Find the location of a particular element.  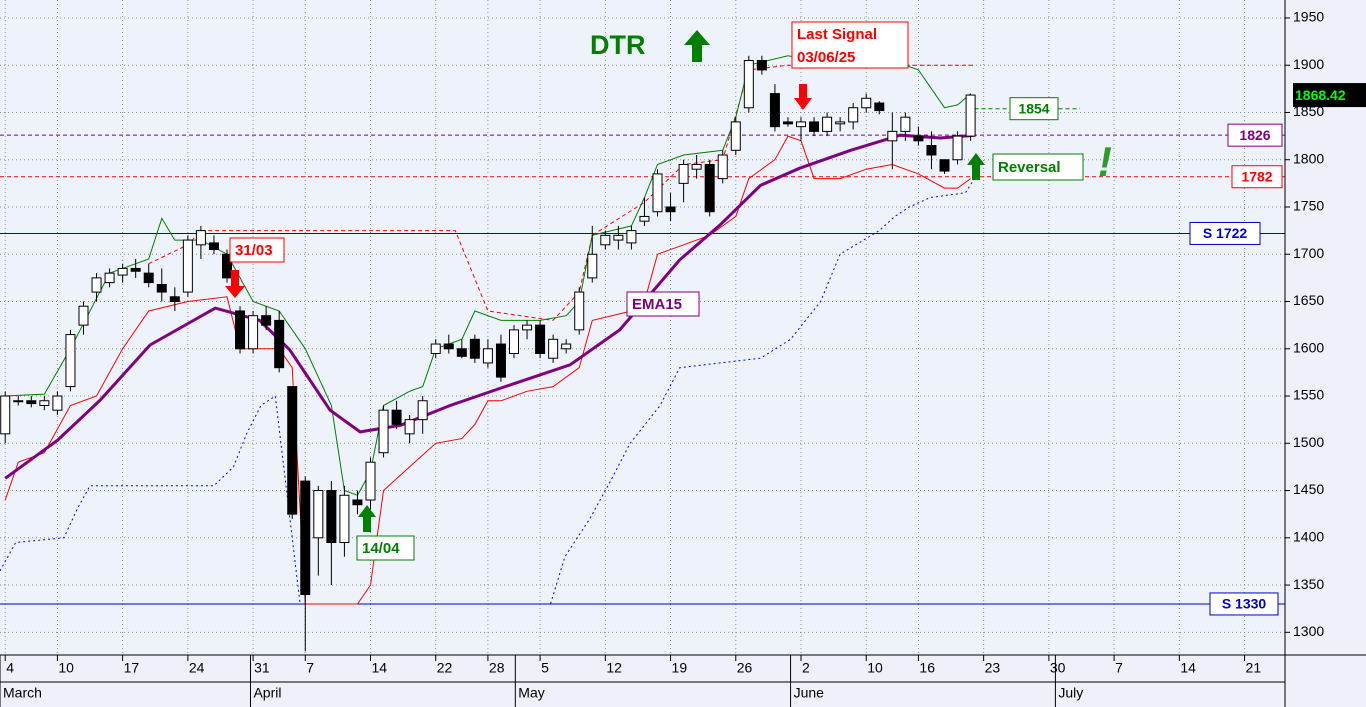

signal-date: 03/06/25 is located at coordinates (826, 57).